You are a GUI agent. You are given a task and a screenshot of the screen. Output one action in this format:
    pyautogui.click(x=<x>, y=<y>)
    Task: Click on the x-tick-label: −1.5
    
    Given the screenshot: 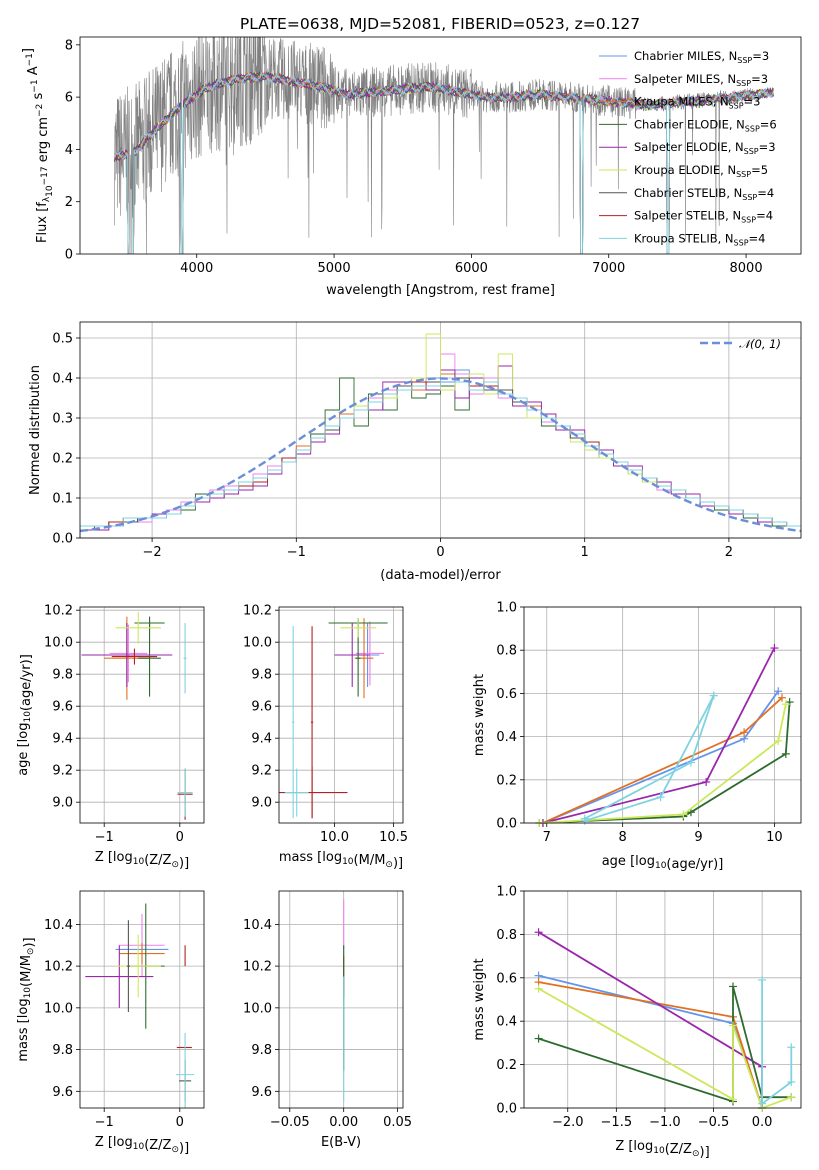 What is the action you would take?
    pyautogui.click(x=617, y=1122)
    